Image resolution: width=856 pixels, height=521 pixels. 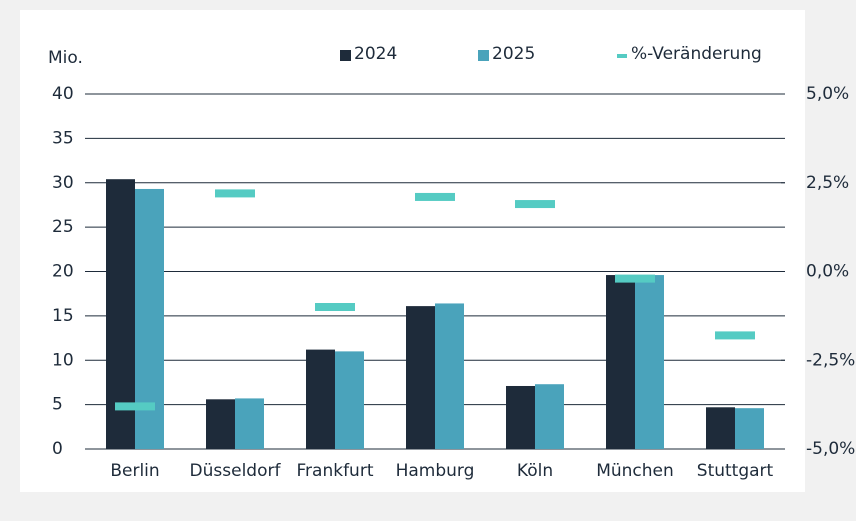 I want to click on y2-tick-label: 5,0%, so click(x=827, y=94).